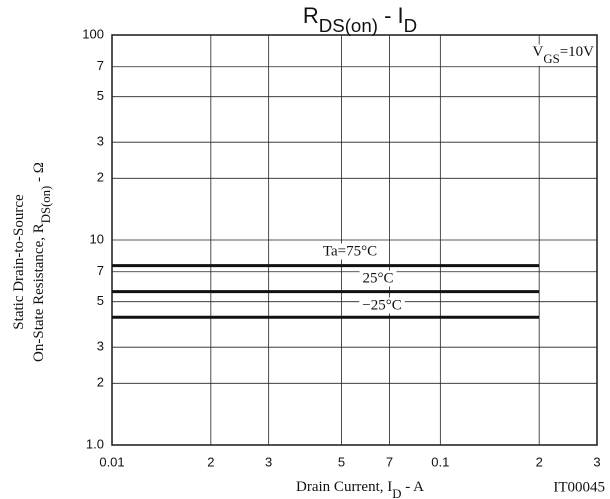 The height and width of the screenshot is (499, 610). What do you see at coordinates (95, 443) in the screenshot?
I see `y-tick-label: 1.0` at bounding box center [95, 443].